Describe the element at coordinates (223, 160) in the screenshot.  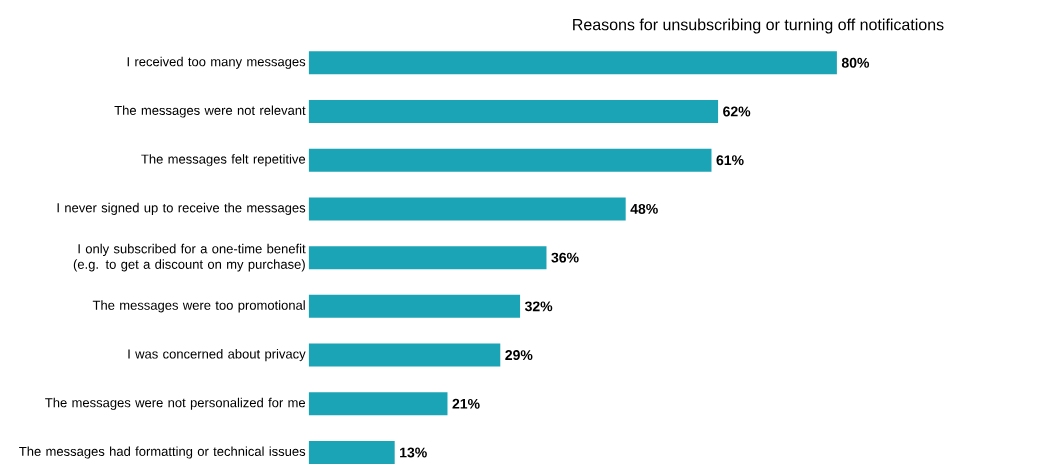
I see `y-tick-label: The messages felt repetitive` at that location.